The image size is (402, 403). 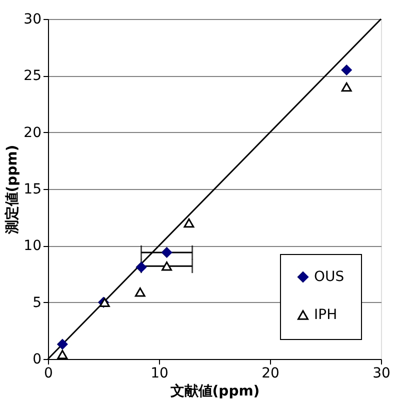 I want to click on legend-label: OUS, so click(x=329, y=277).